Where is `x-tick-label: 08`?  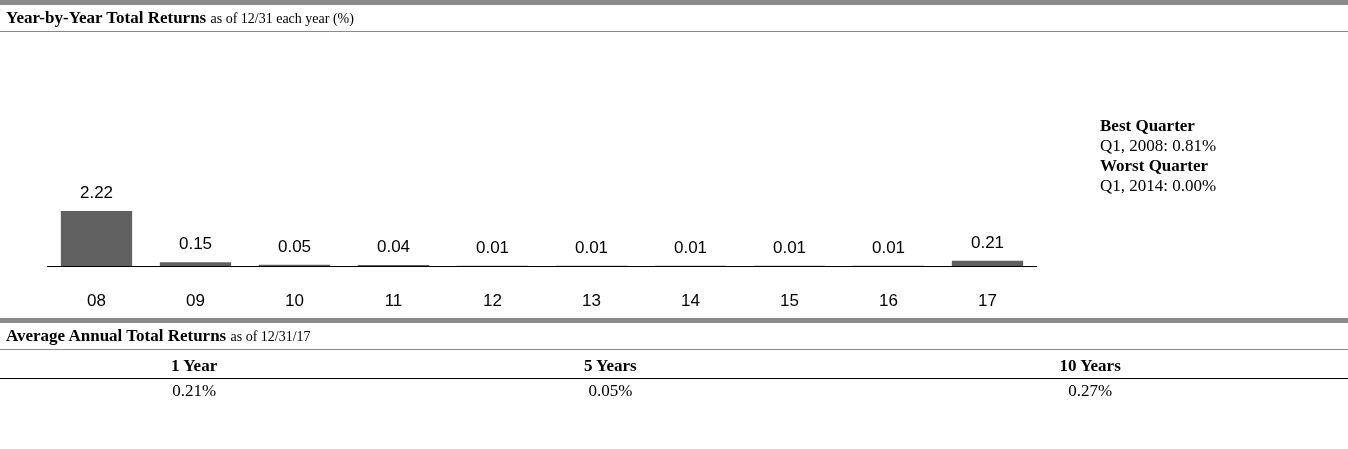 x-tick-label: 08 is located at coordinates (96, 300).